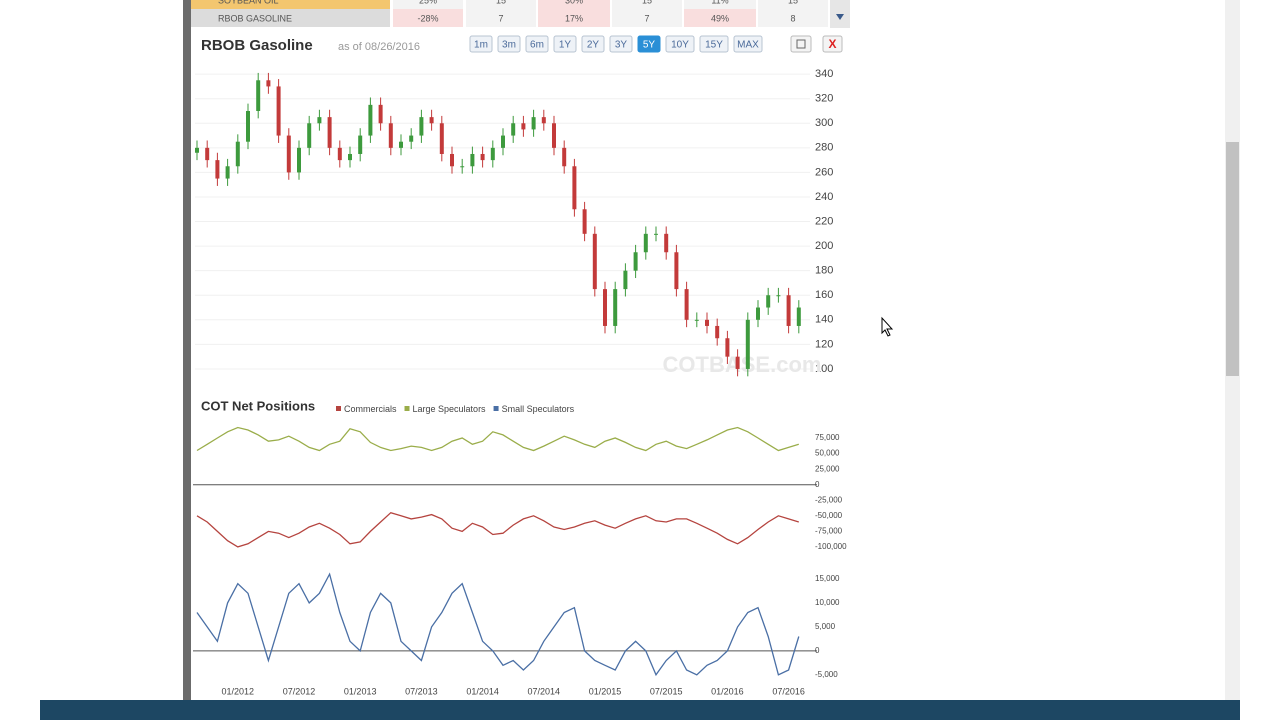 The height and width of the screenshot is (720, 1280). I want to click on y-tick-label: 160, so click(824, 295).